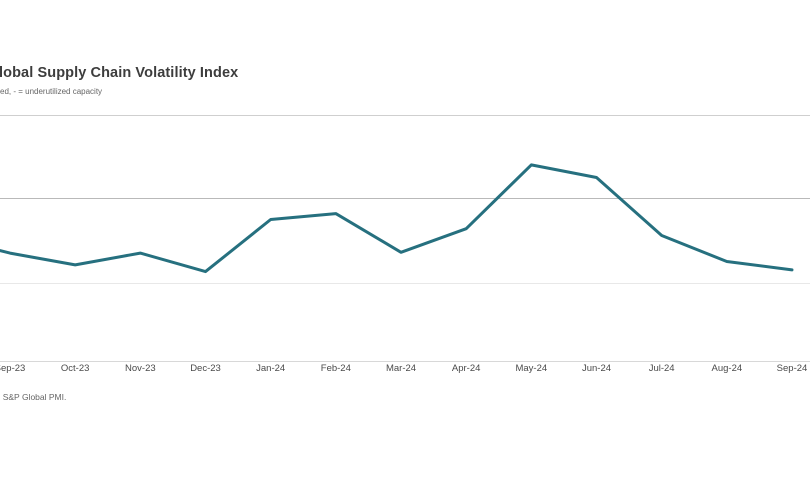 The width and height of the screenshot is (810, 480). Describe the element at coordinates (205, 368) in the screenshot. I see `x-axis-label: Dec-23` at that location.